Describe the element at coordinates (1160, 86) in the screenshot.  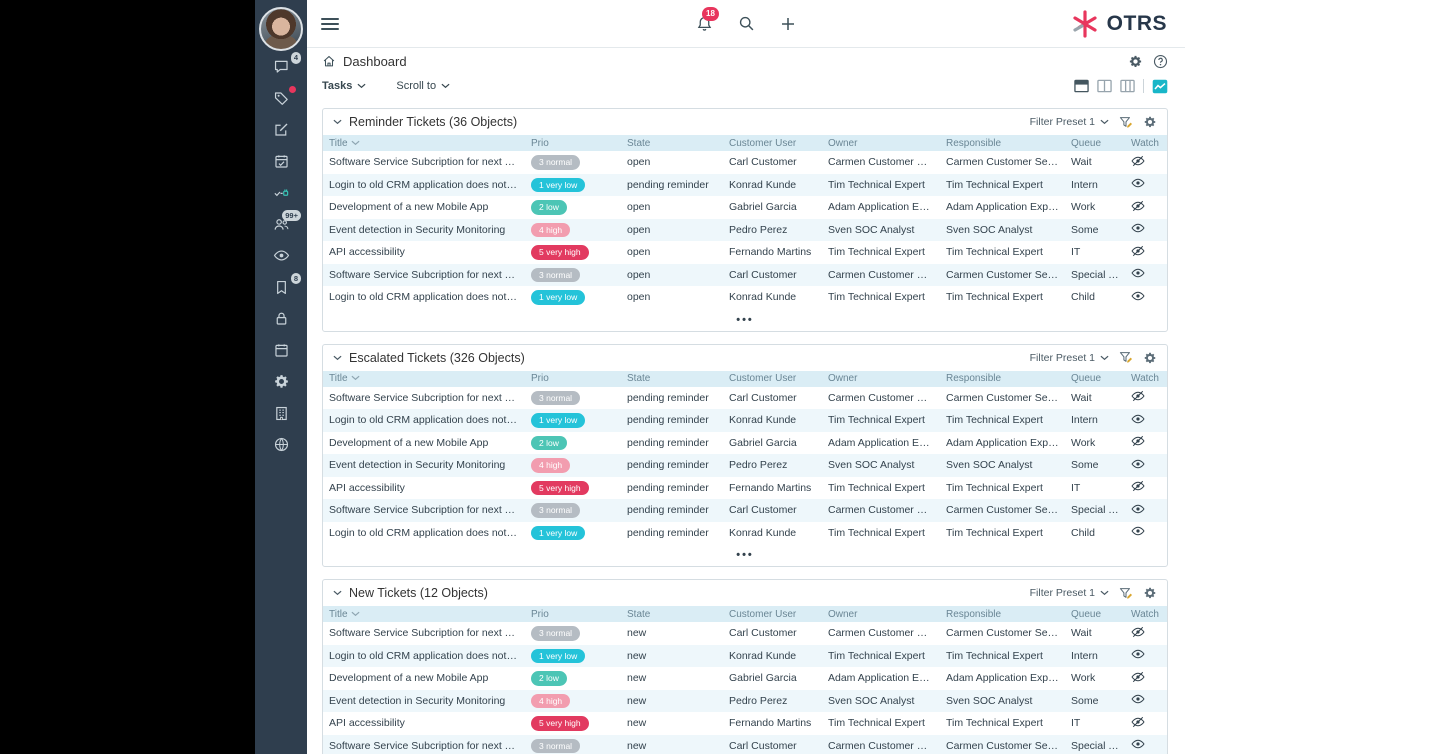
I see `statistics-view-button` at that location.